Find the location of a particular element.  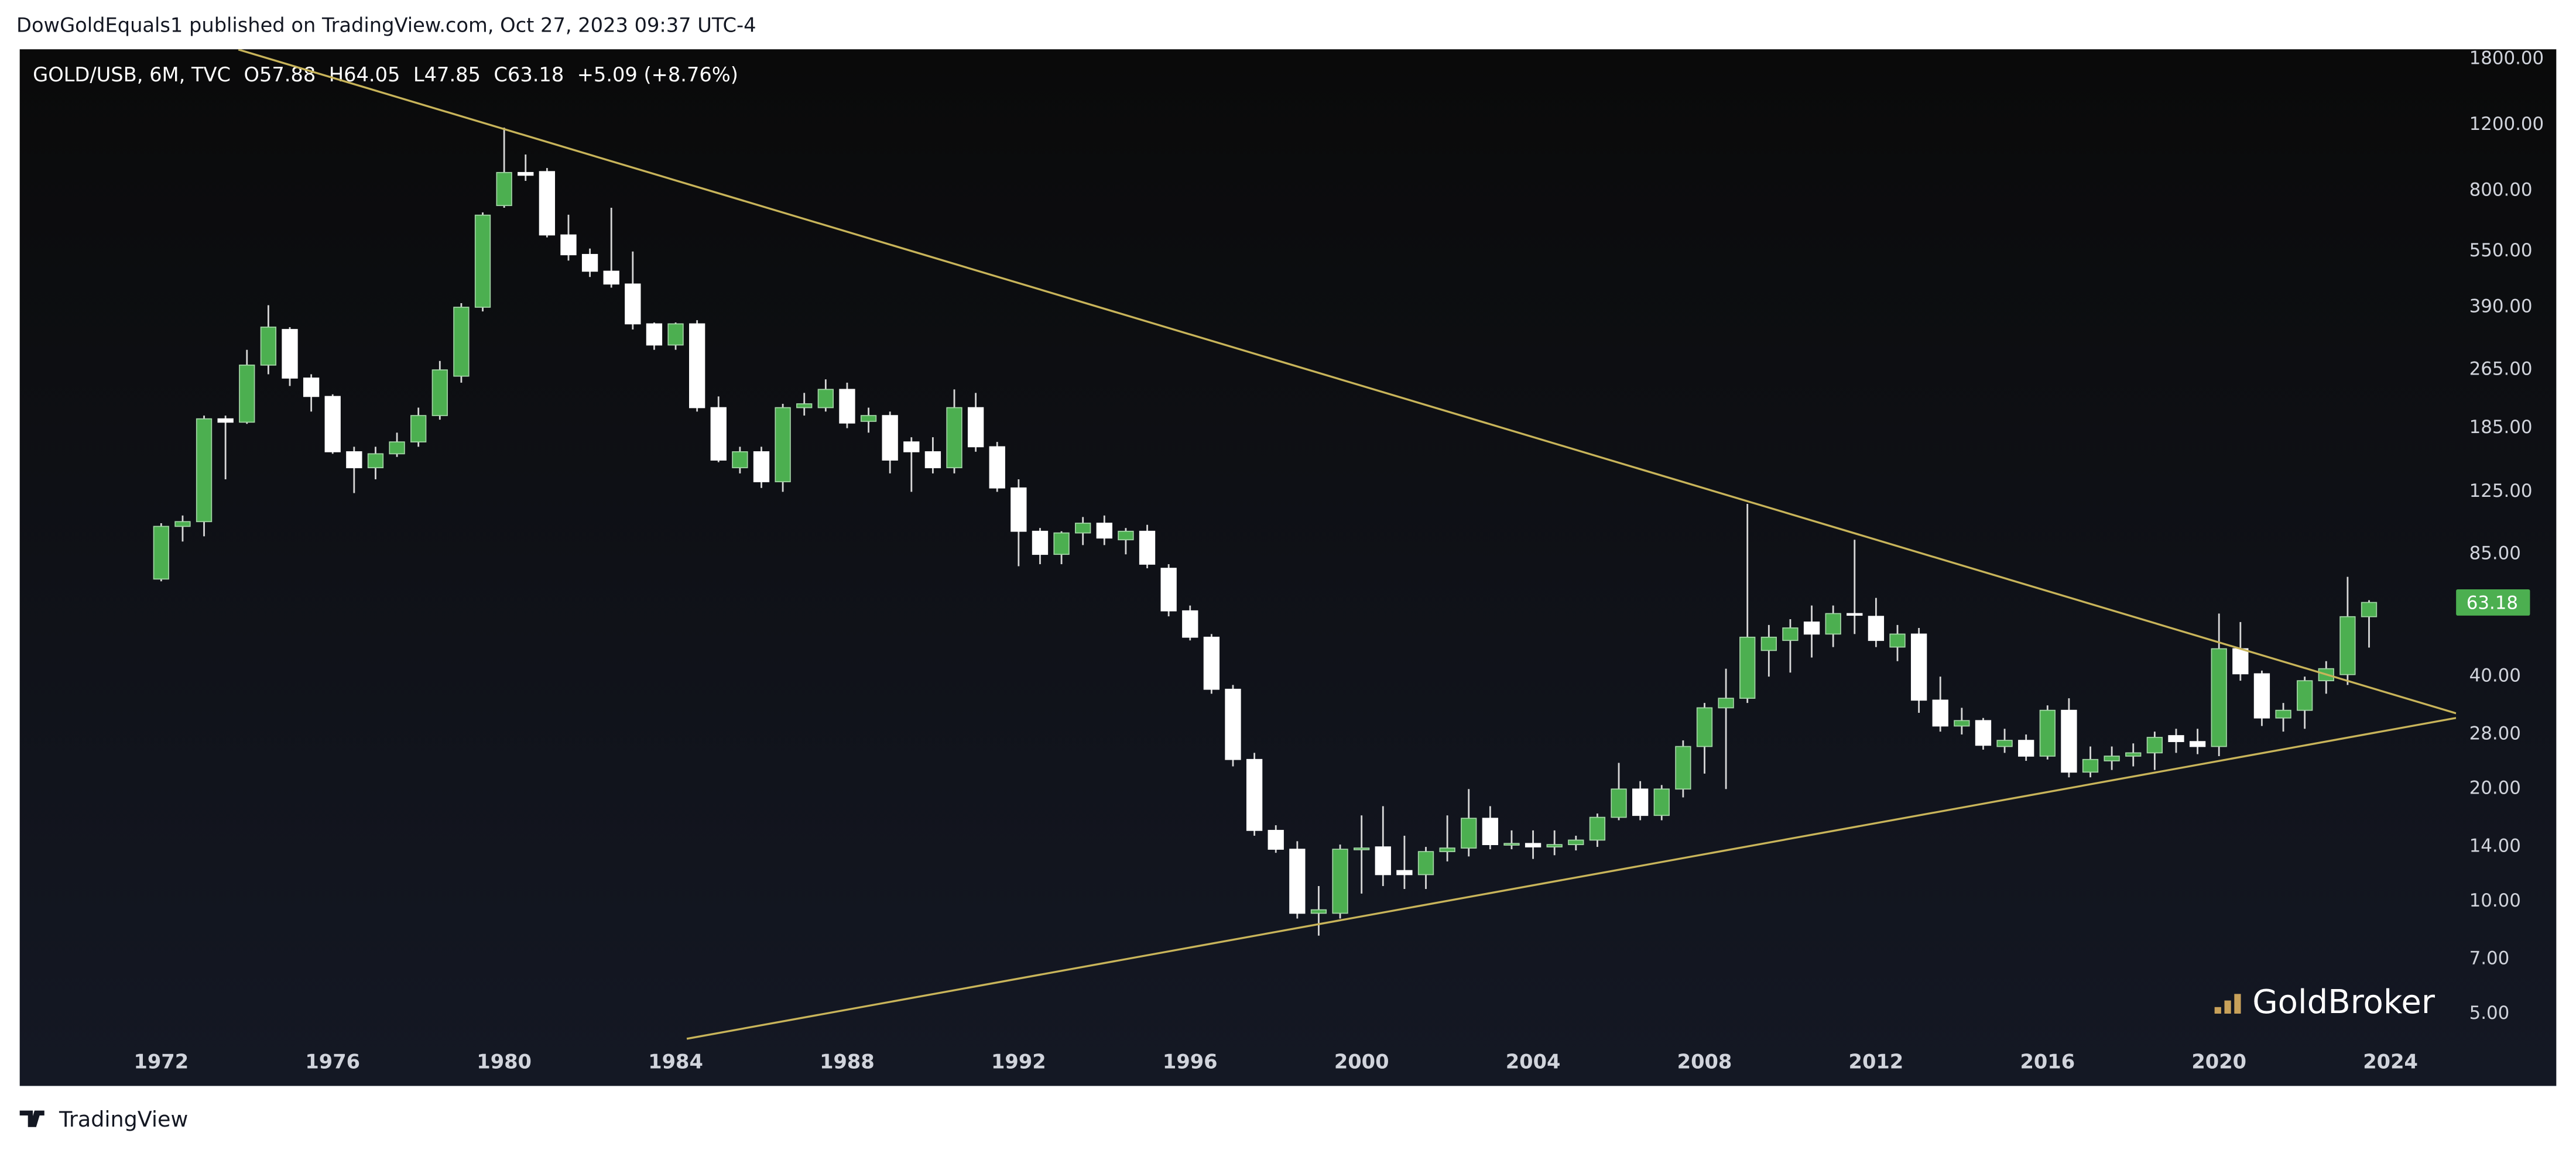

x-tick-label: 1984 is located at coordinates (675, 1062).